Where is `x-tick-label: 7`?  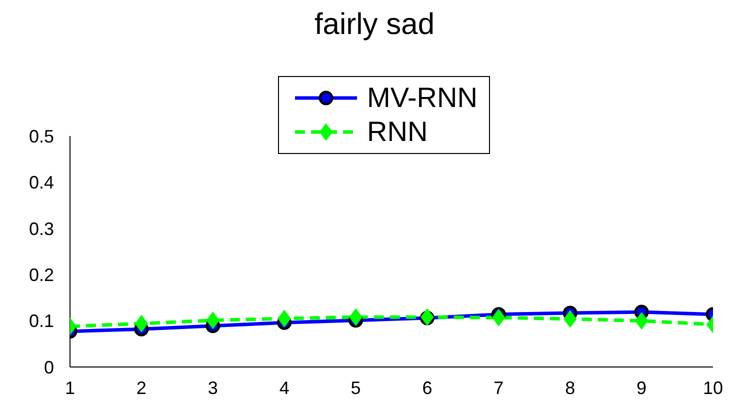
x-tick-label: 7 is located at coordinates (499, 388).